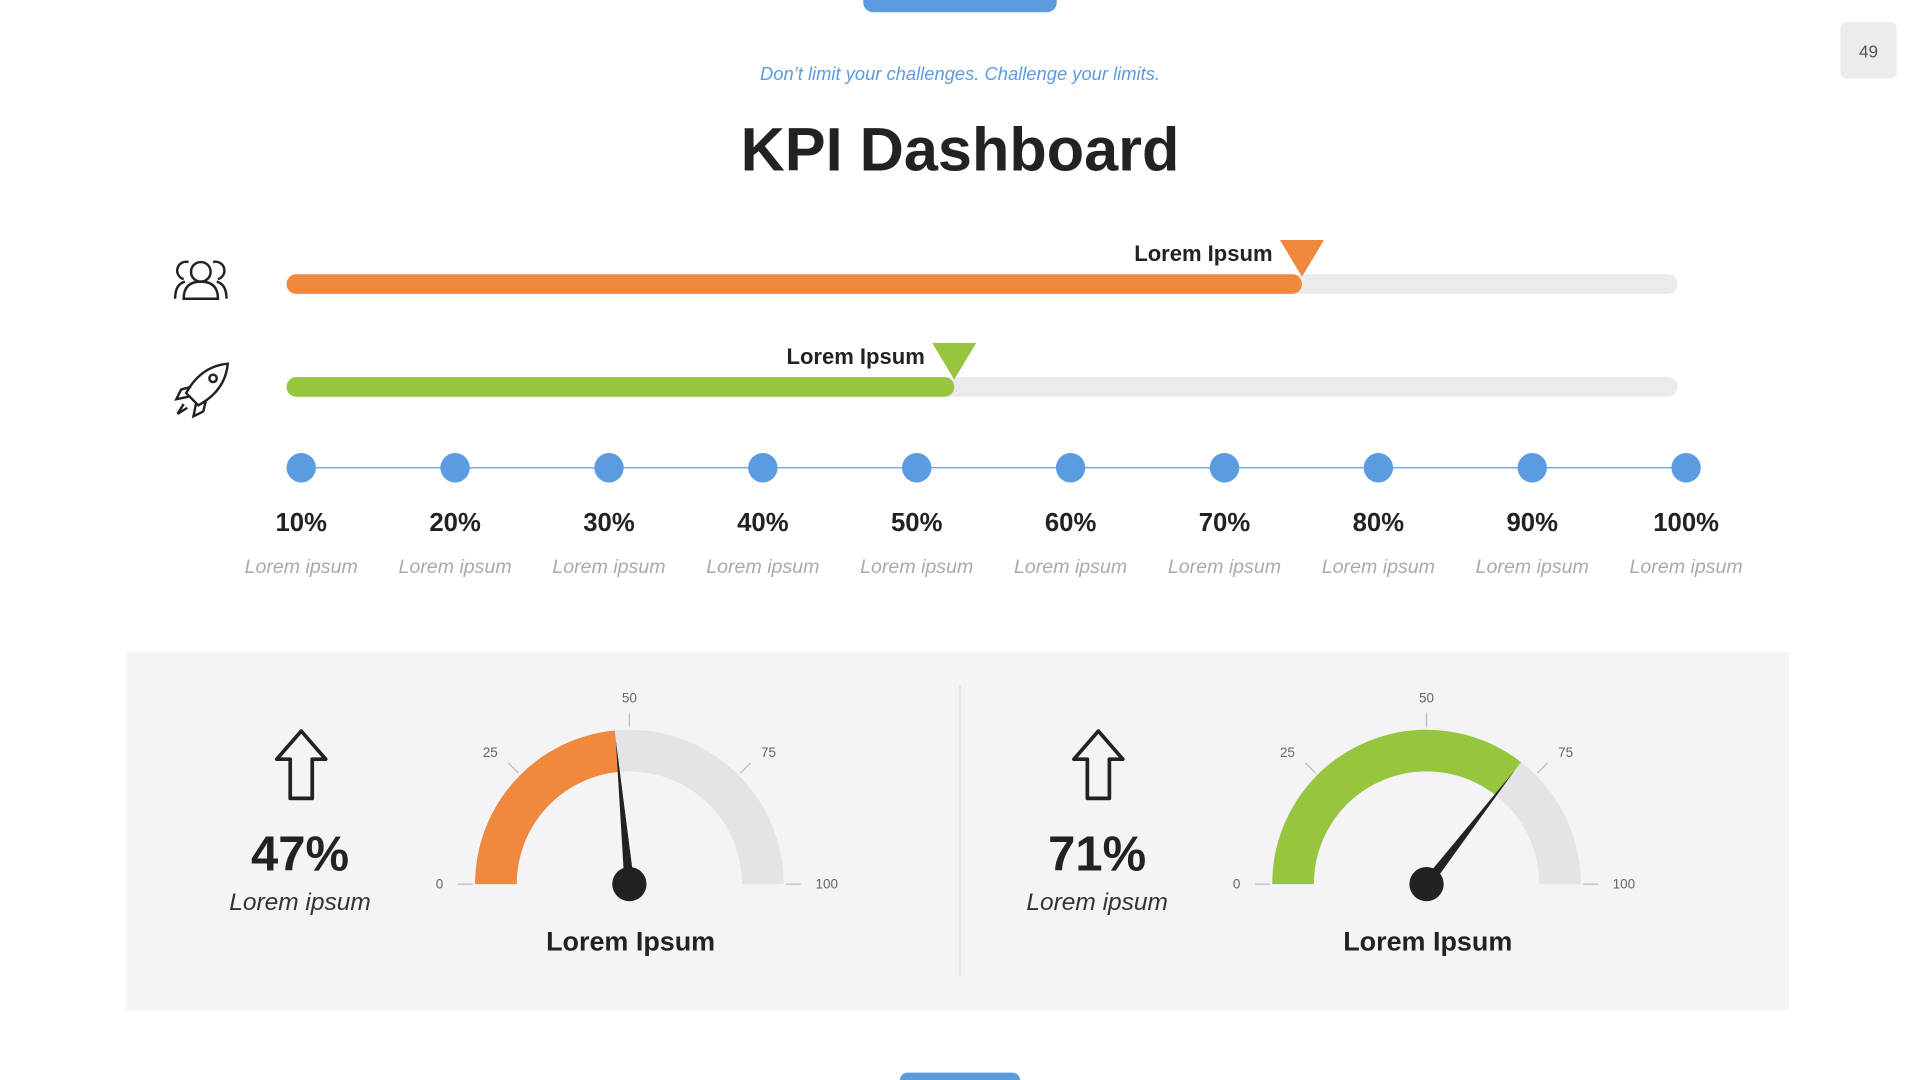 Image resolution: width=1920 pixels, height=1080 pixels. Describe the element at coordinates (1379, 523) in the screenshot. I see `scale-label: 80%` at that location.